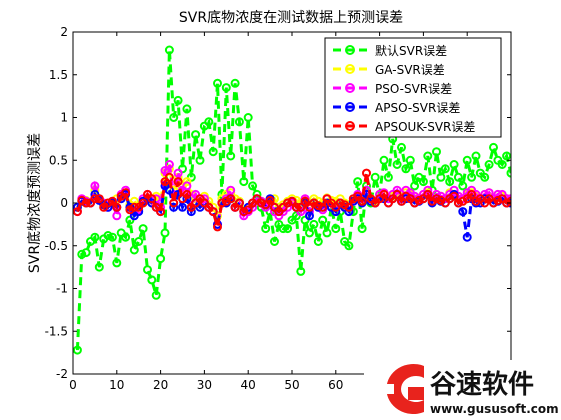 The width and height of the screenshot is (561, 420). Describe the element at coordinates (396, 108) in the screenshot. I see `legend-item: APSO-SVR误差` at that location.